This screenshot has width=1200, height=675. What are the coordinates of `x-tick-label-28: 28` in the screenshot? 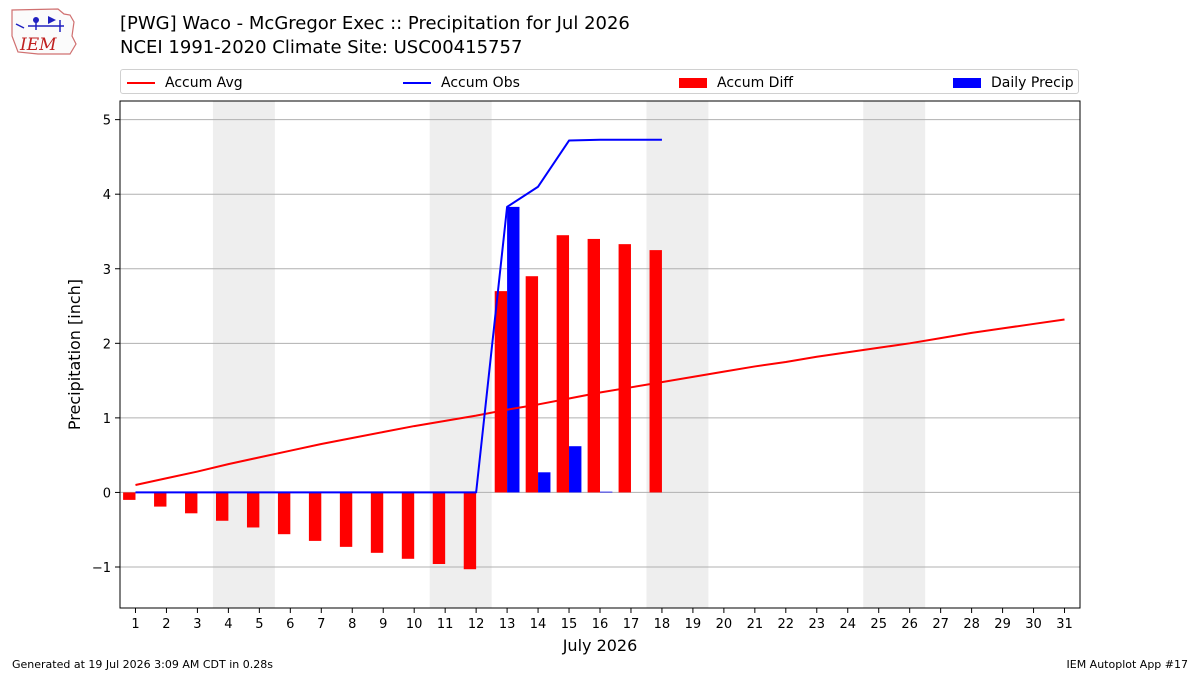 It's located at (971, 624).